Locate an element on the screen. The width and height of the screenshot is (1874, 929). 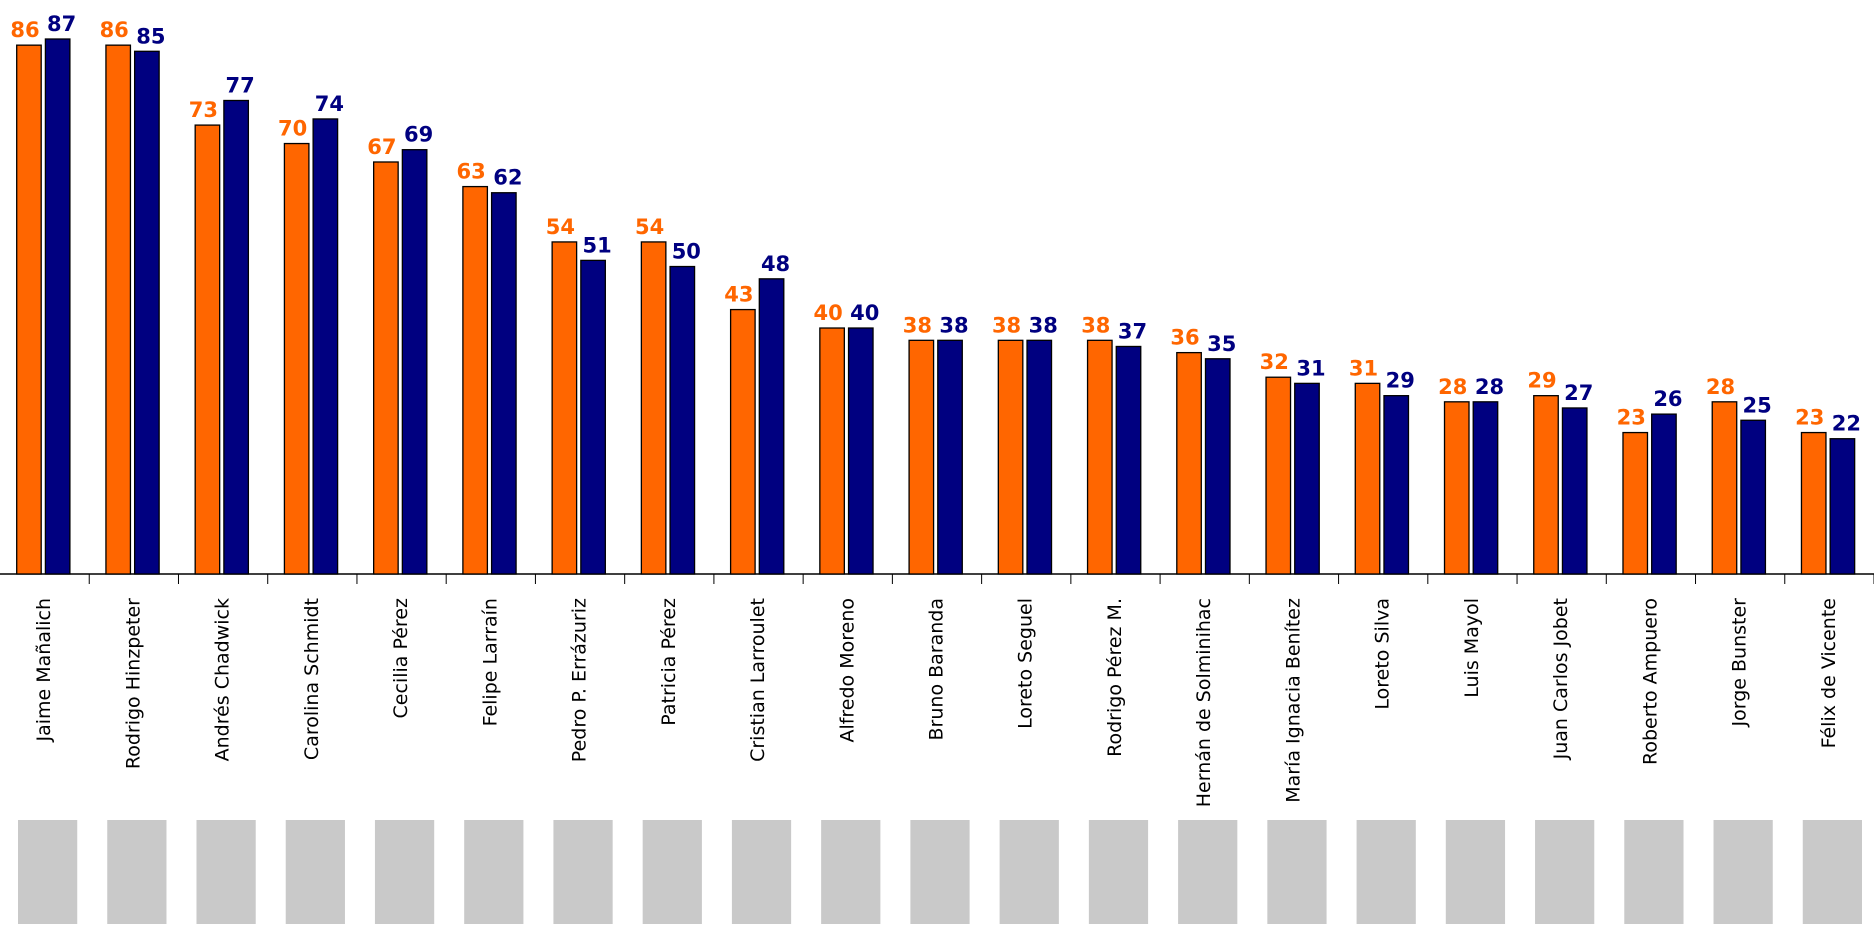
data-label: 50 is located at coordinates (686, 252).